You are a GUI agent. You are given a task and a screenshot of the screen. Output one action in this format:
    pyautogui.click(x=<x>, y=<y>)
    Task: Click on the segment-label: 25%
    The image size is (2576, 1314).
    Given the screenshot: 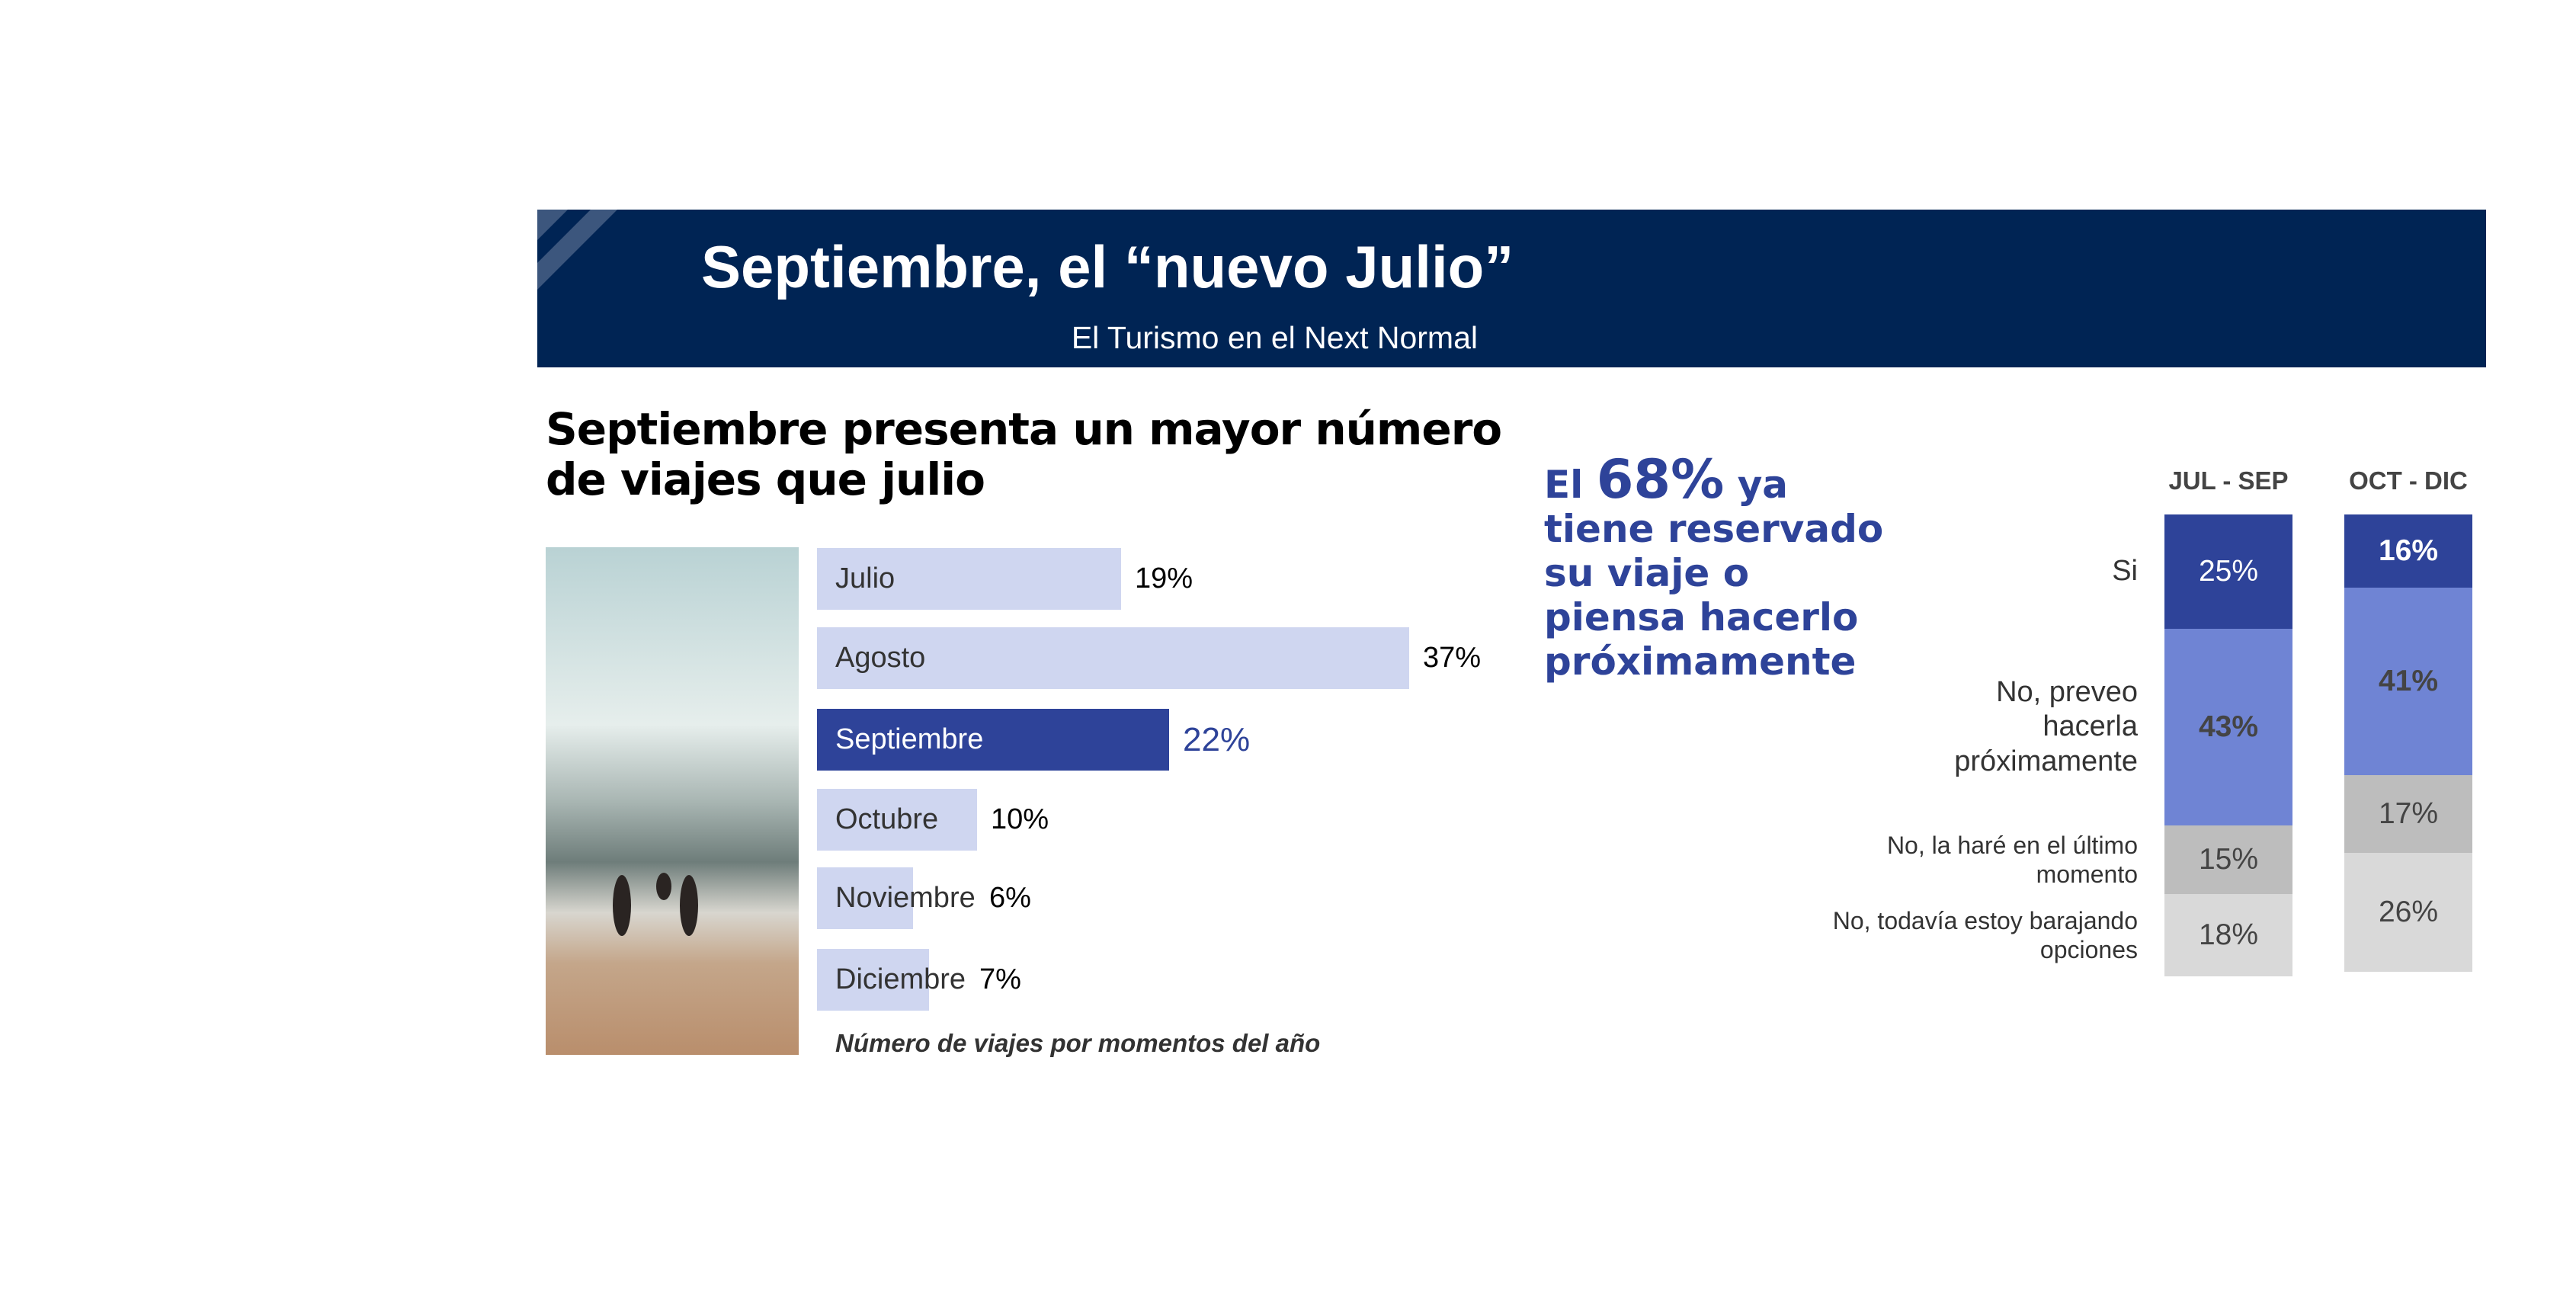 What is the action you would take?
    pyautogui.click(x=2228, y=571)
    